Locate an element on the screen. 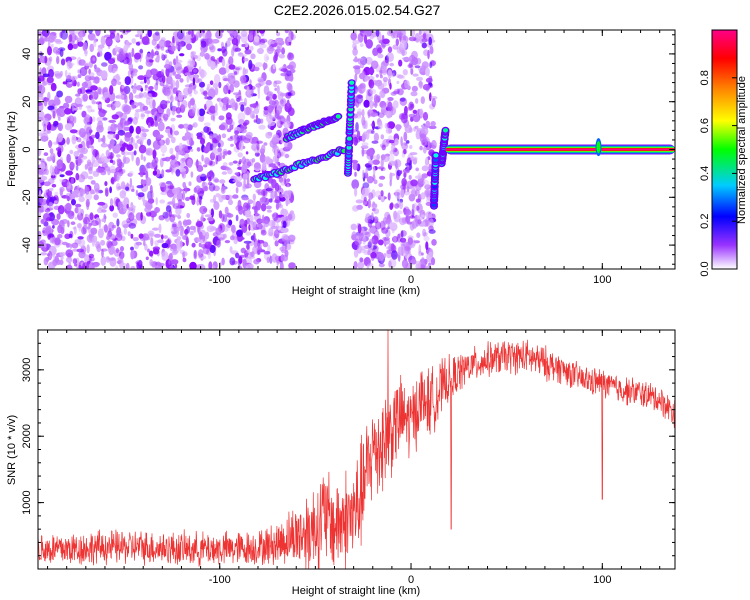 This screenshot has height=600, width=750. spectrogram-ytick-label: 20 is located at coordinates (27, 102).